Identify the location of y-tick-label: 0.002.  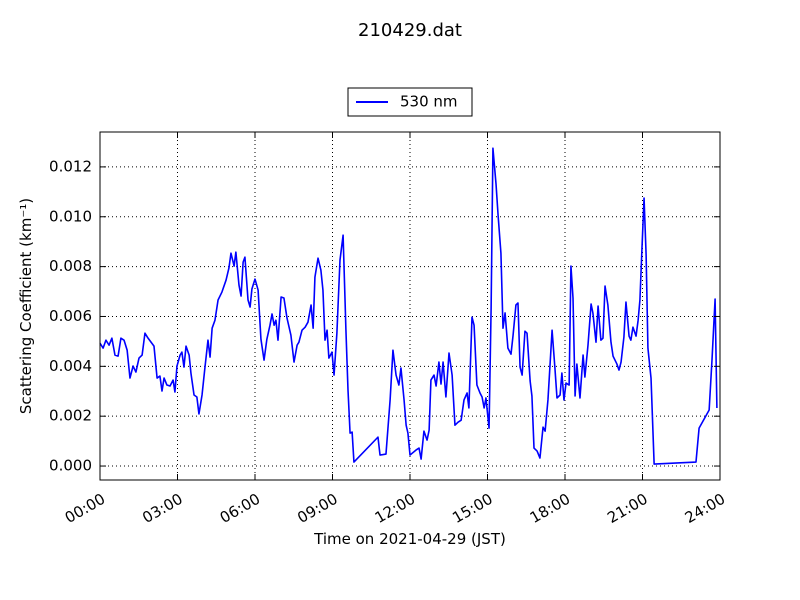
(70, 416).